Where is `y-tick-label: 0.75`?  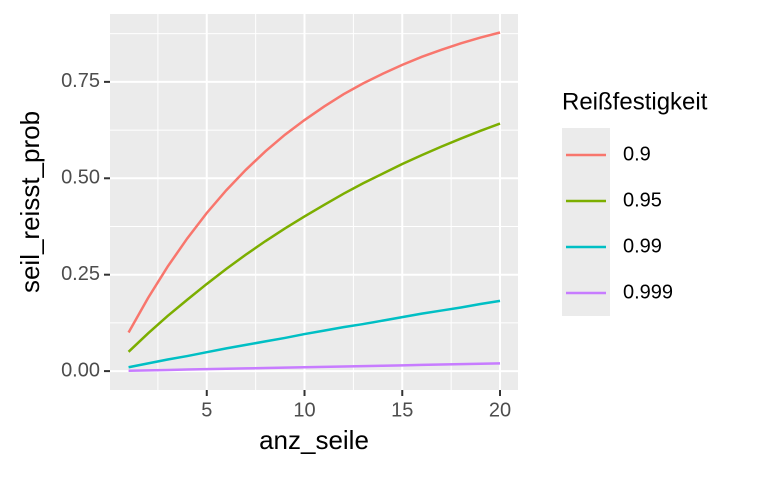
y-tick-label: 0.75 is located at coordinates (80, 81).